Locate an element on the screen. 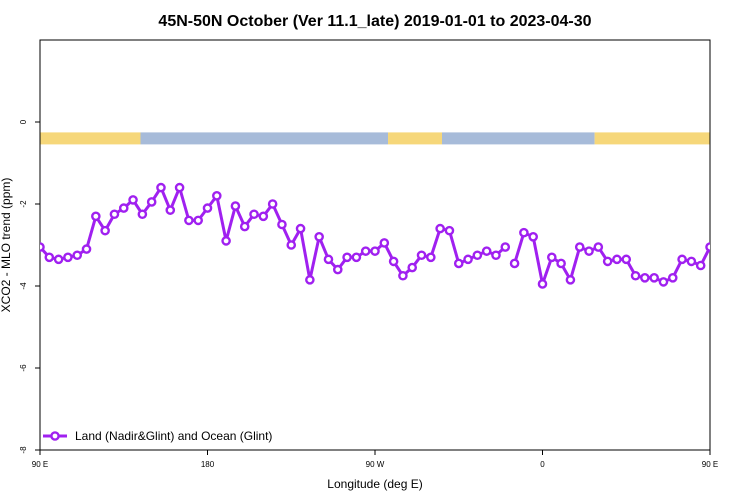 The height and width of the screenshot is (500, 750). x-axis-label: Longitude (deg E) is located at coordinates (374, 484).